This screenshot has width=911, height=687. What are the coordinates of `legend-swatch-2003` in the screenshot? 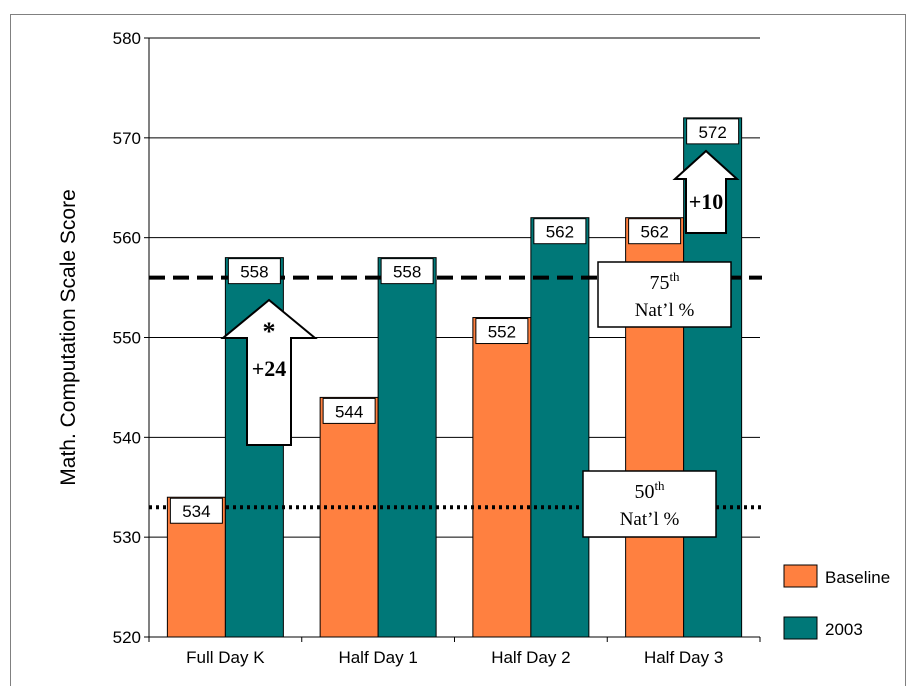 It's located at (800, 628).